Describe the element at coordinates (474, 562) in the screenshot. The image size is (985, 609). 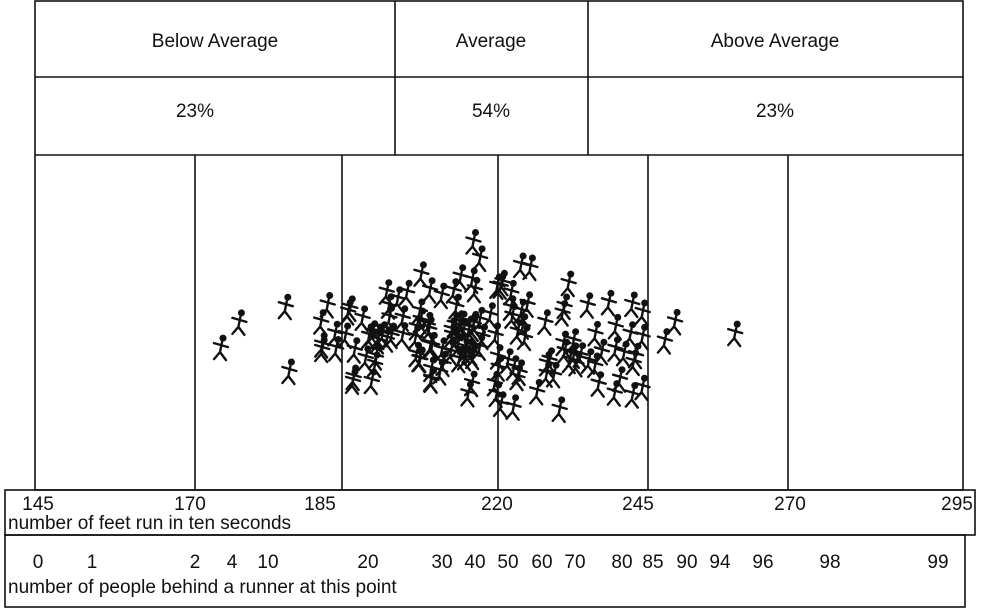
I see `scale-label: 40` at that location.